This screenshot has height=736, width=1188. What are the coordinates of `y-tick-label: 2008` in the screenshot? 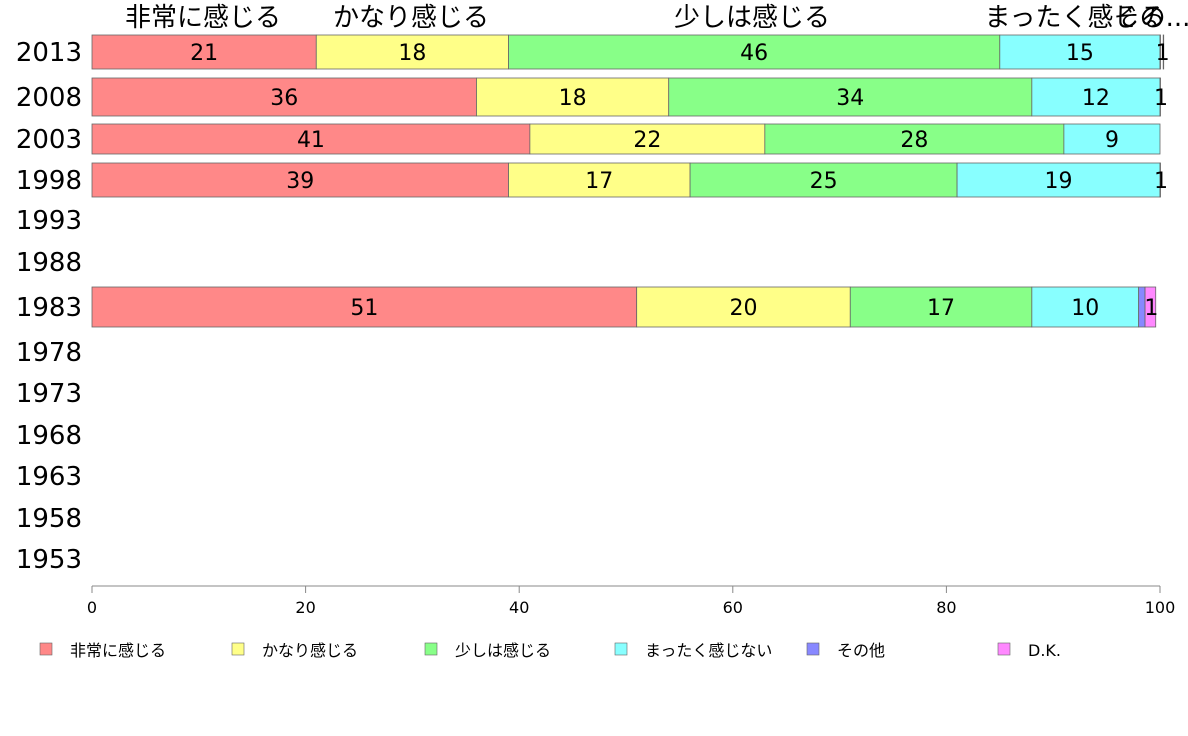 It's located at (49, 98).